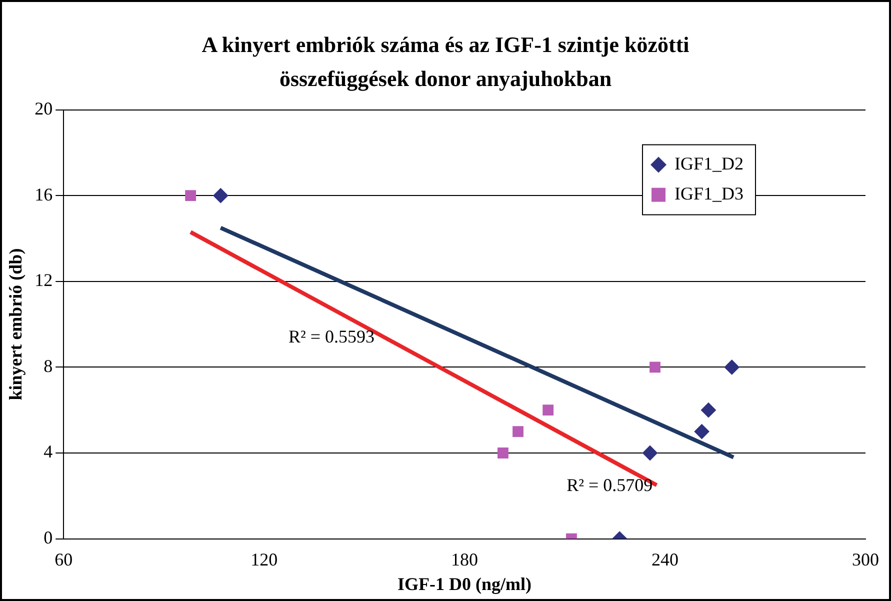 This screenshot has height=601, width=891. What do you see at coordinates (43, 108) in the screenshot?
I see `y-tick-label: 20` at bounding box center [43, 108].